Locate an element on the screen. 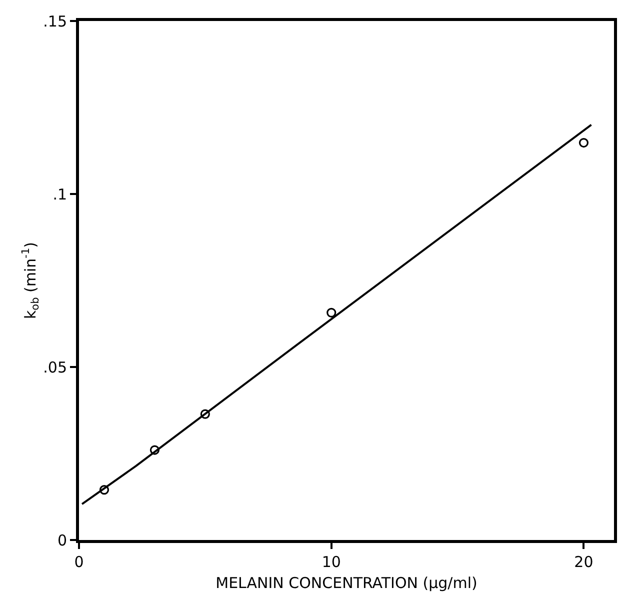  x-axis-title: MELANIN CONCENTRATION (µg/ml) is located at coordinates (347, 583).